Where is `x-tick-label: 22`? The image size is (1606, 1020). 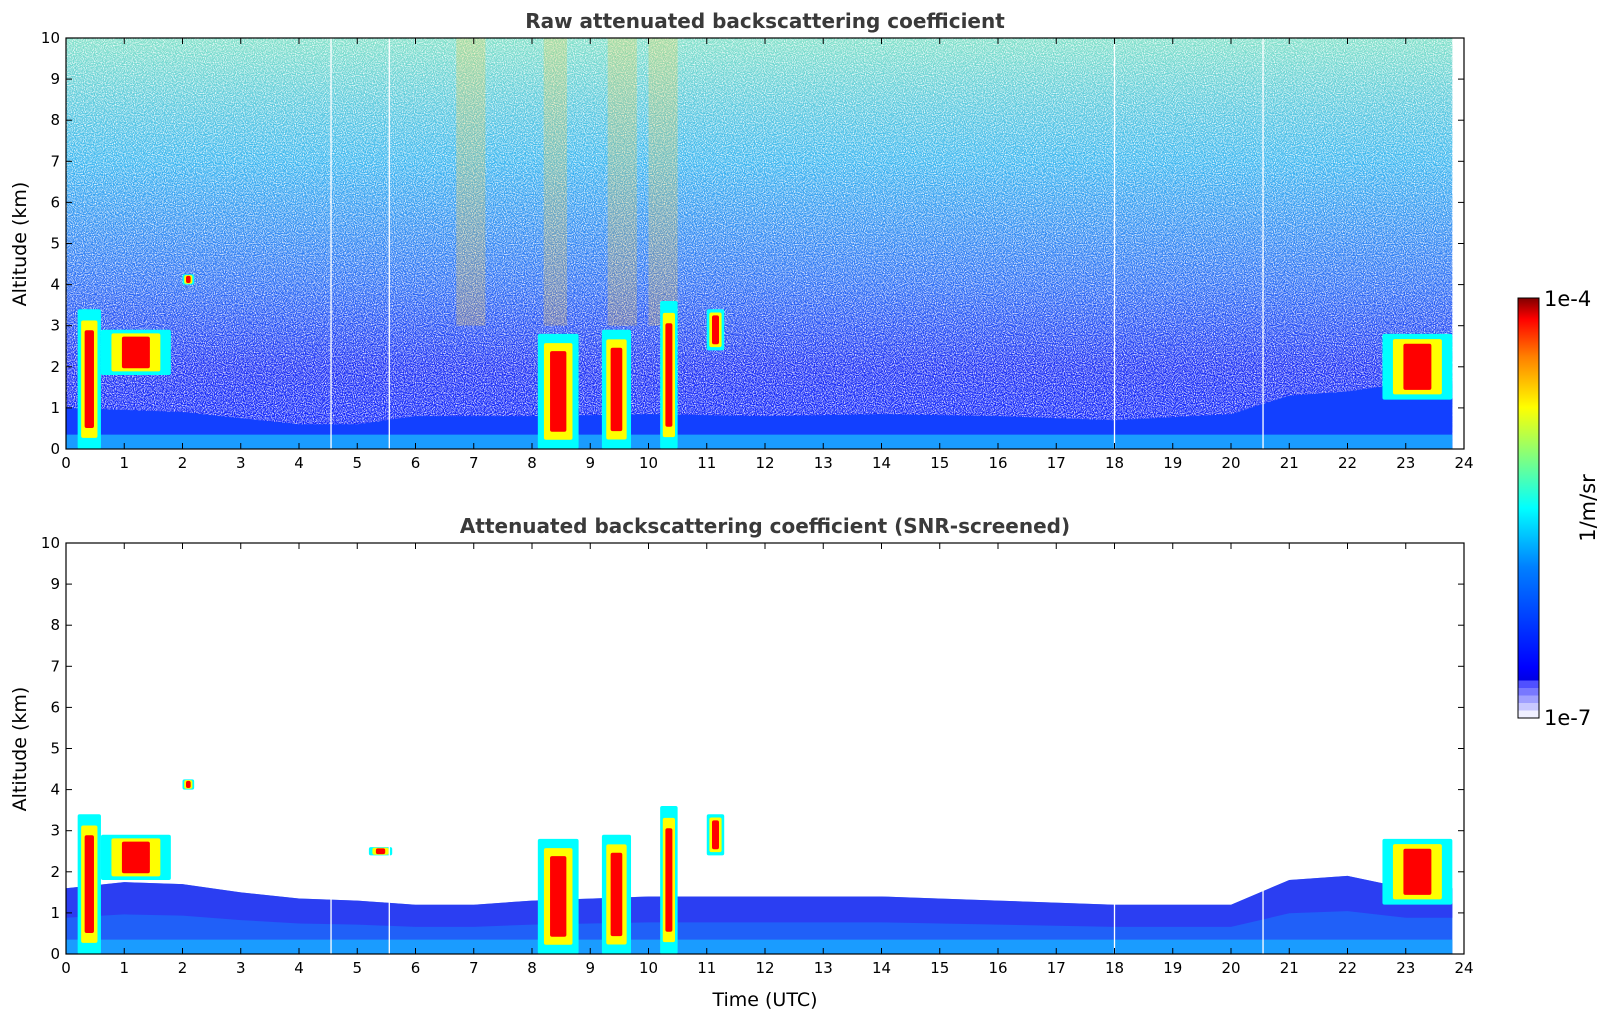 x-tick-label: 22 is located at coordinates (1347, 968).